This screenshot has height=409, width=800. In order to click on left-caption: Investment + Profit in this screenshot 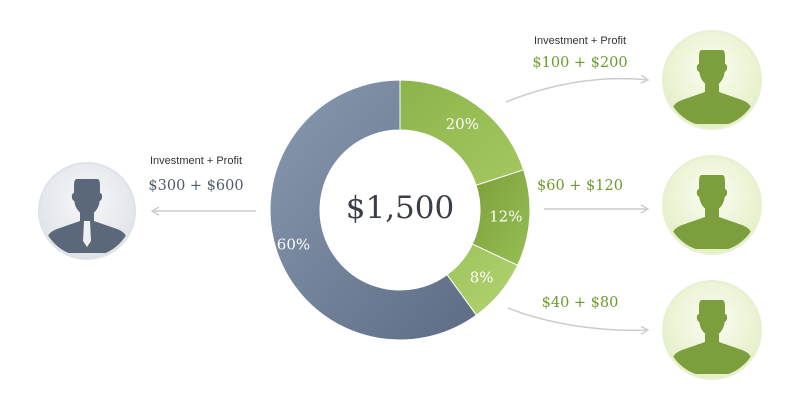, I will do `click(196, 161)`.